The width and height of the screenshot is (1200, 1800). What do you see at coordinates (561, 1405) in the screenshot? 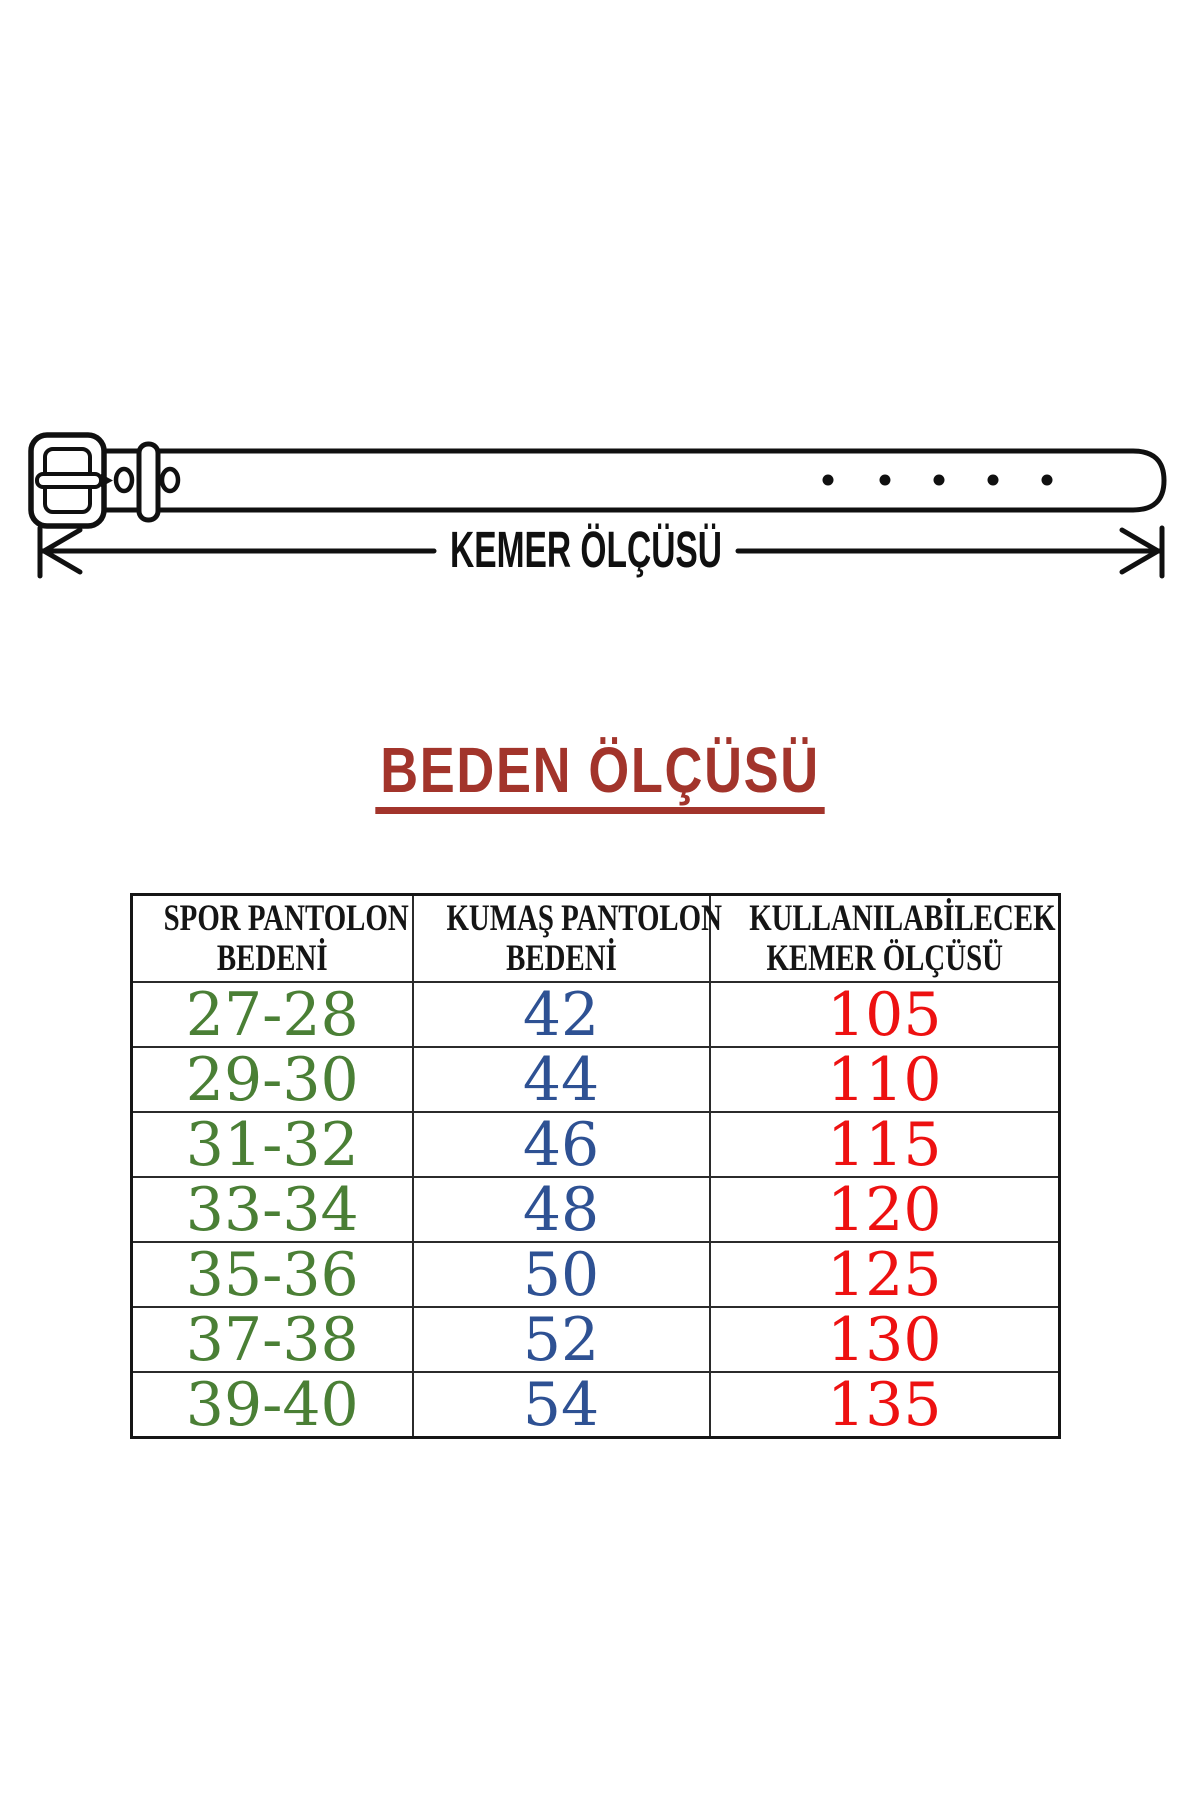
I see `cell-kumas-beden: 54` at bounding box center [561, 1405].